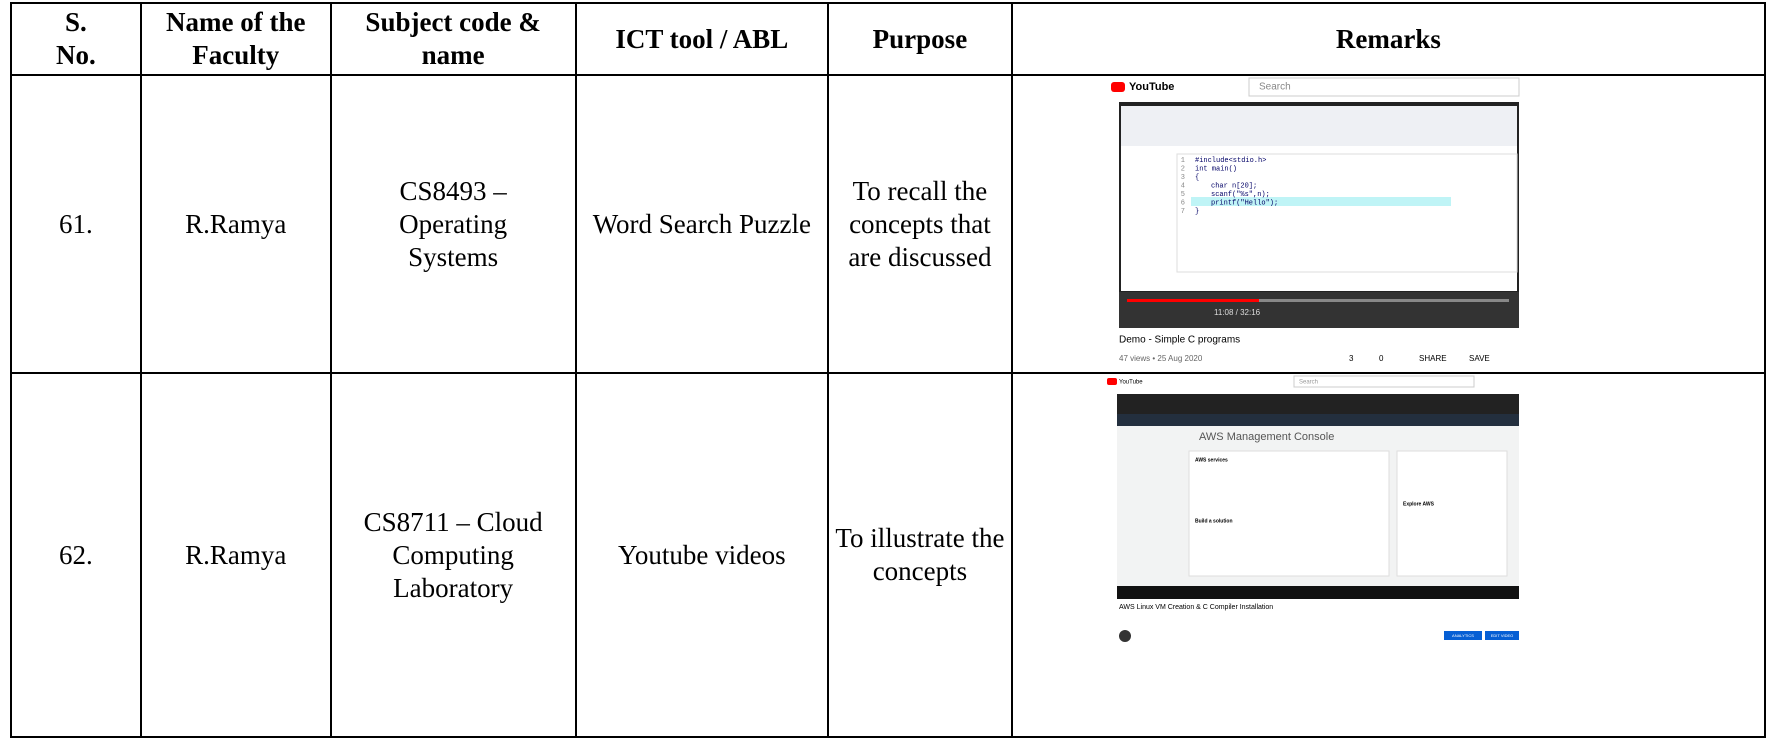 The width and height of the screenshot is (1766, 738). What do you see at coordinates (1216, 169) in the screenshot?
I see `code-line: int main()` at bounding box center [1216, 169].